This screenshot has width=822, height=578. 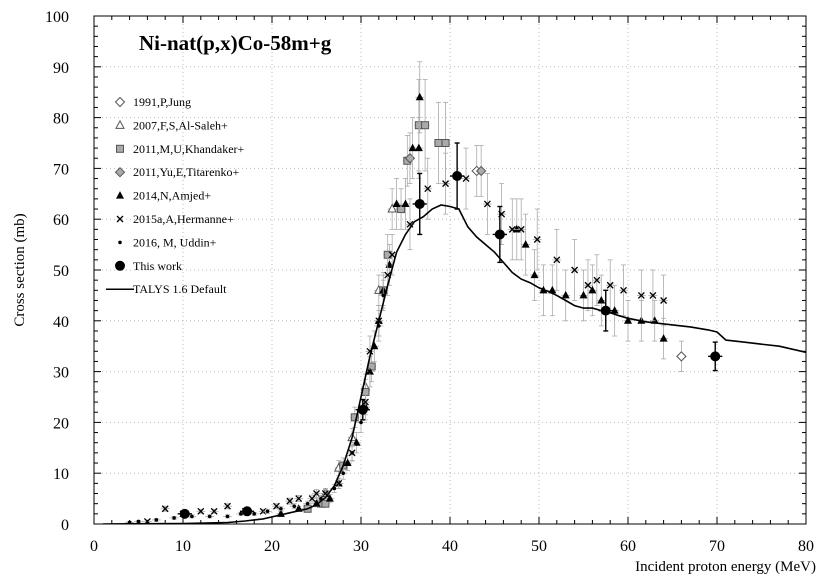 I want to click on y-tick-label: 60, so click(x=61, y=220).